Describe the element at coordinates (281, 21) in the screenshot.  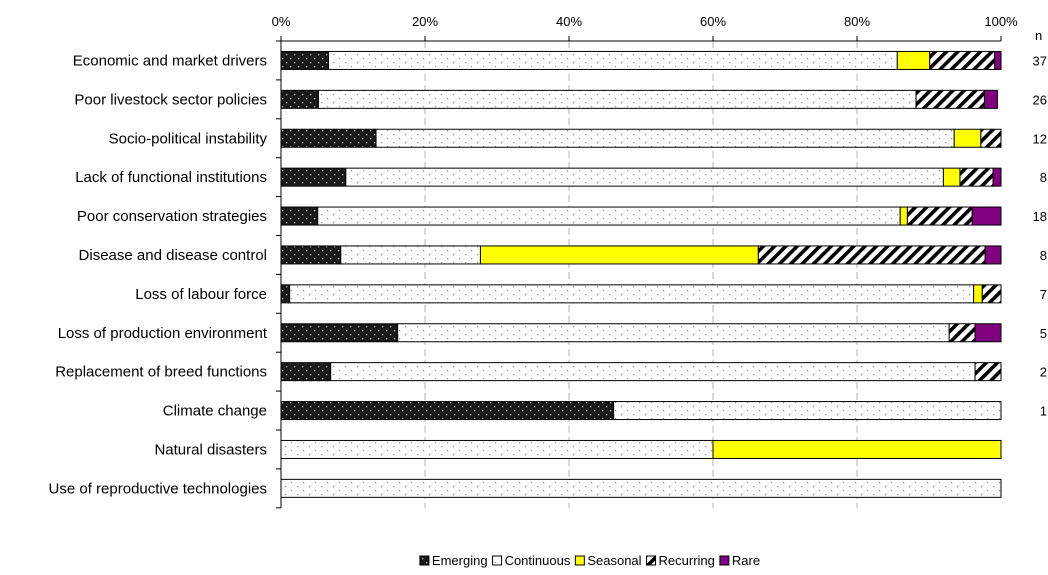
I see `x-tick-label: 0%` at that location.